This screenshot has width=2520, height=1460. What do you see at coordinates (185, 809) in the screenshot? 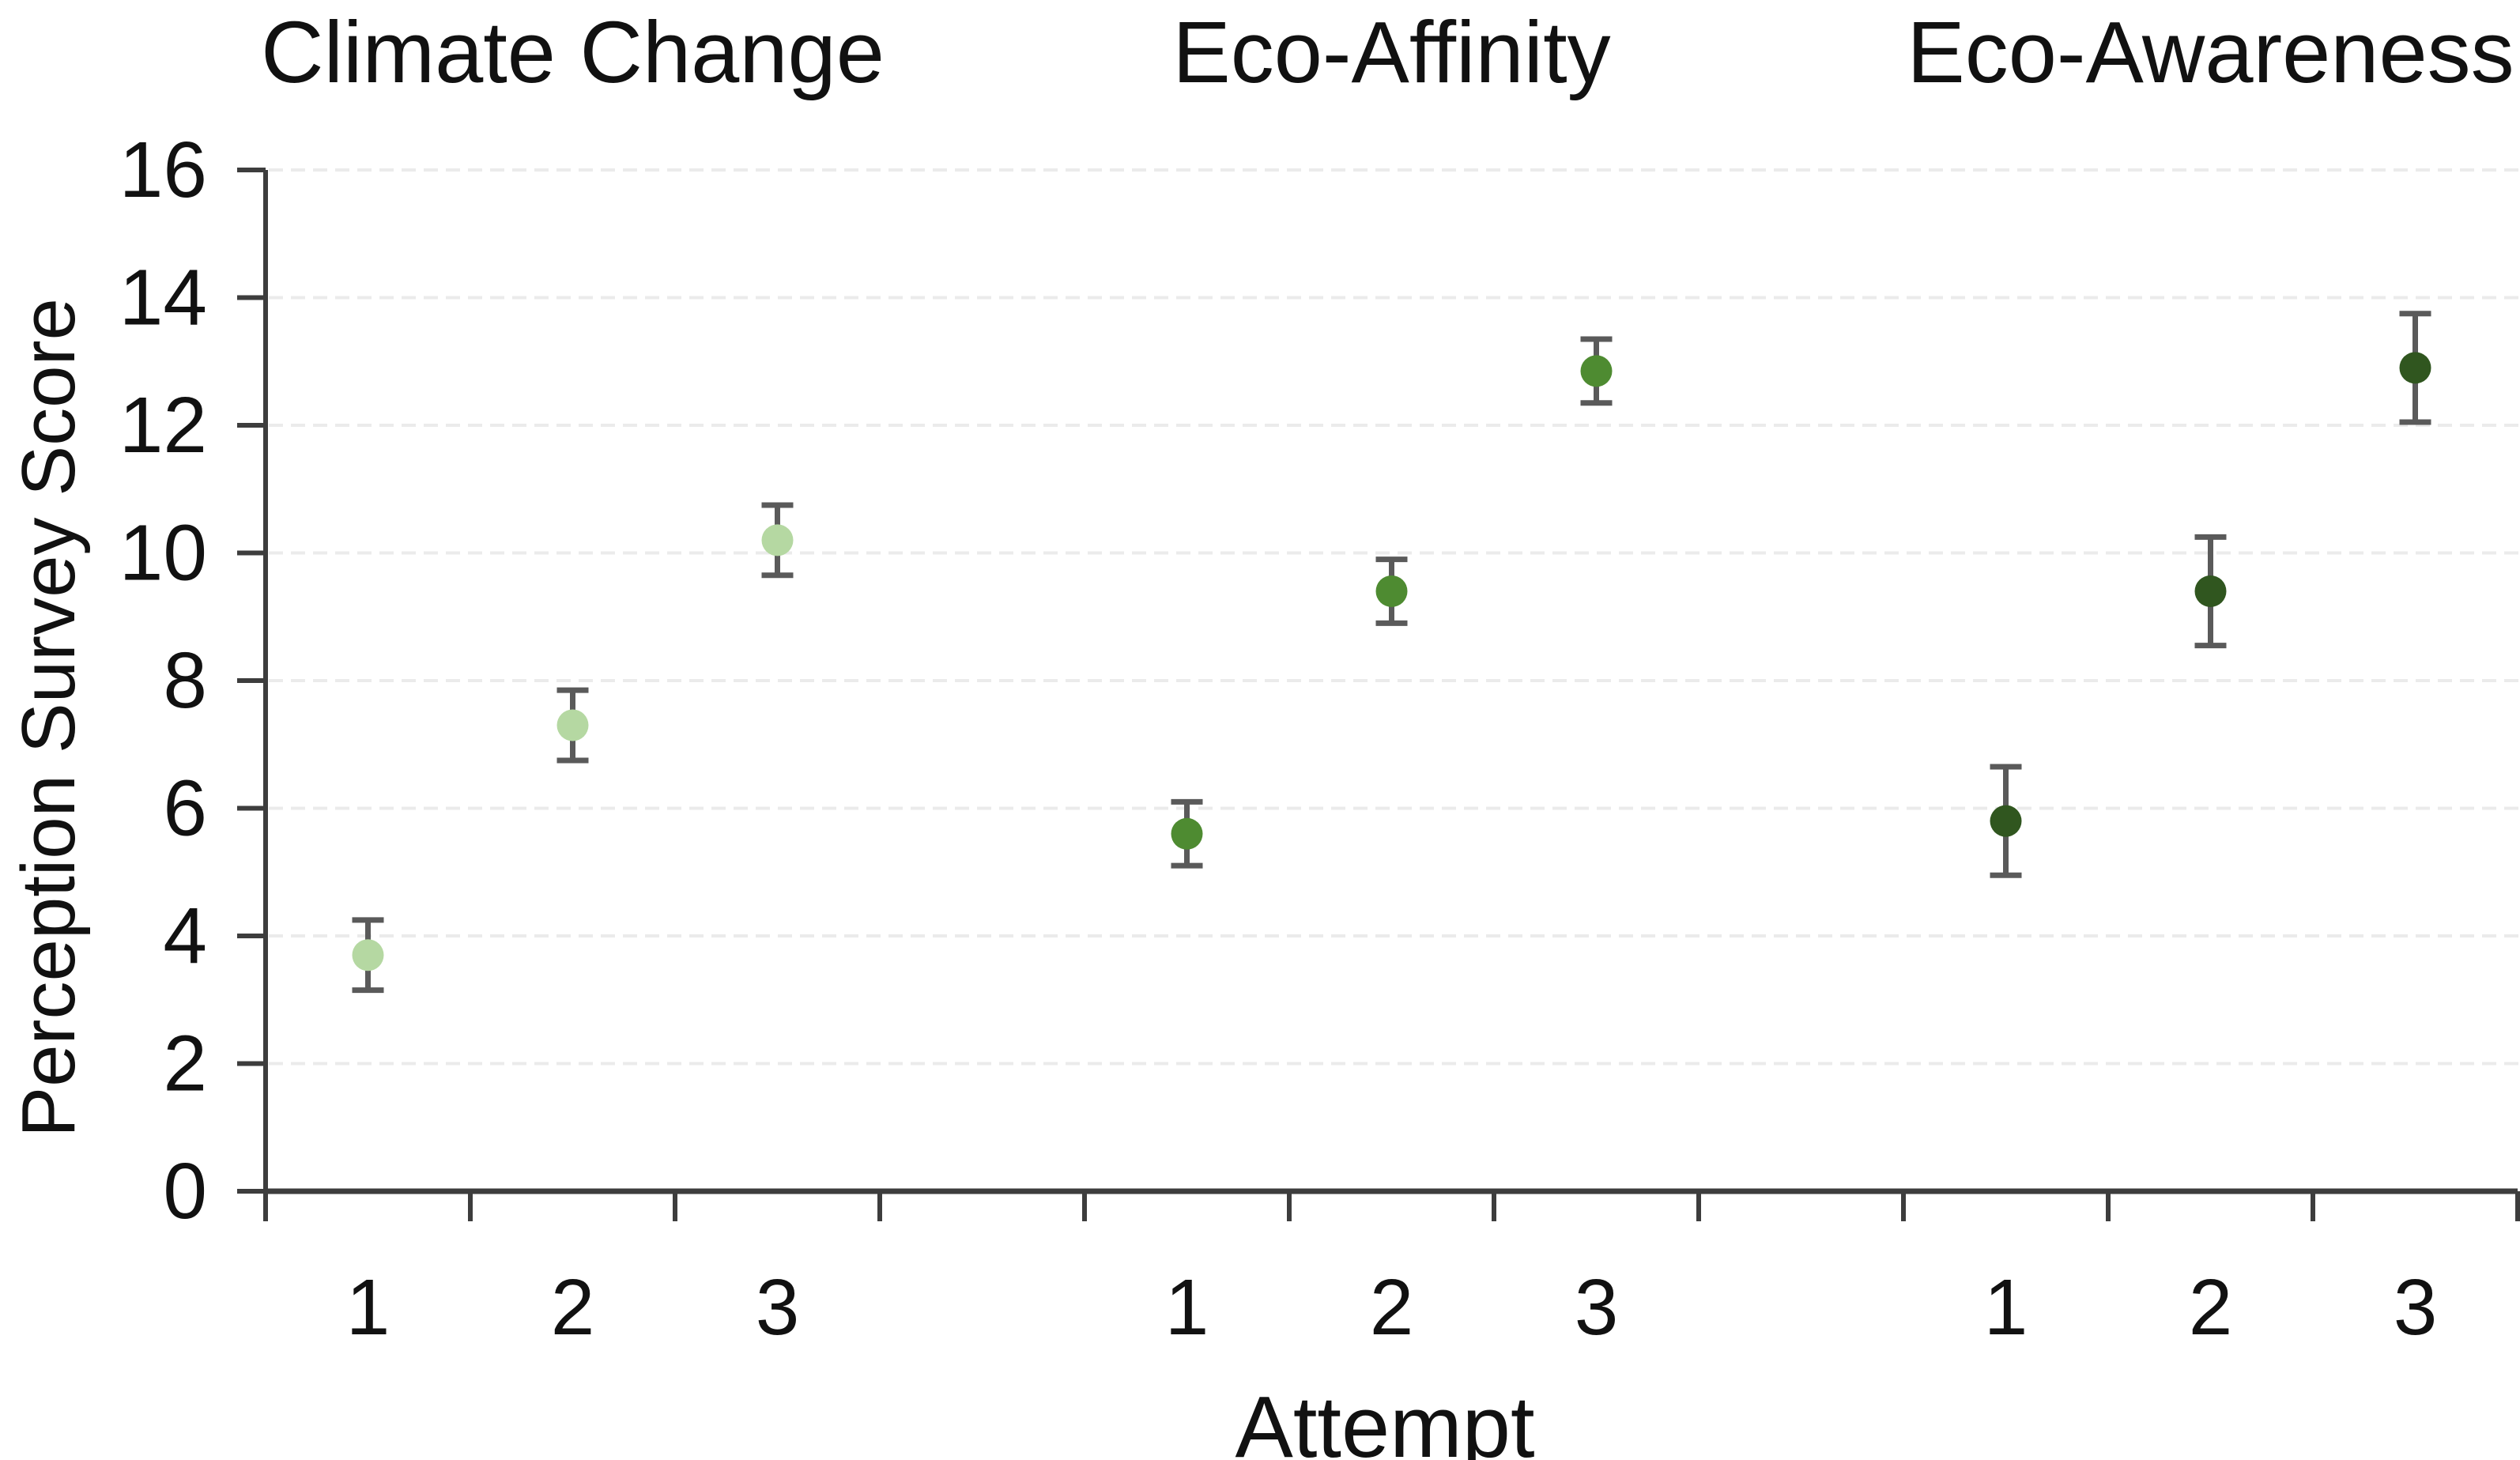
I see `y-tick-label: 6` at bounding box center [185, 809].